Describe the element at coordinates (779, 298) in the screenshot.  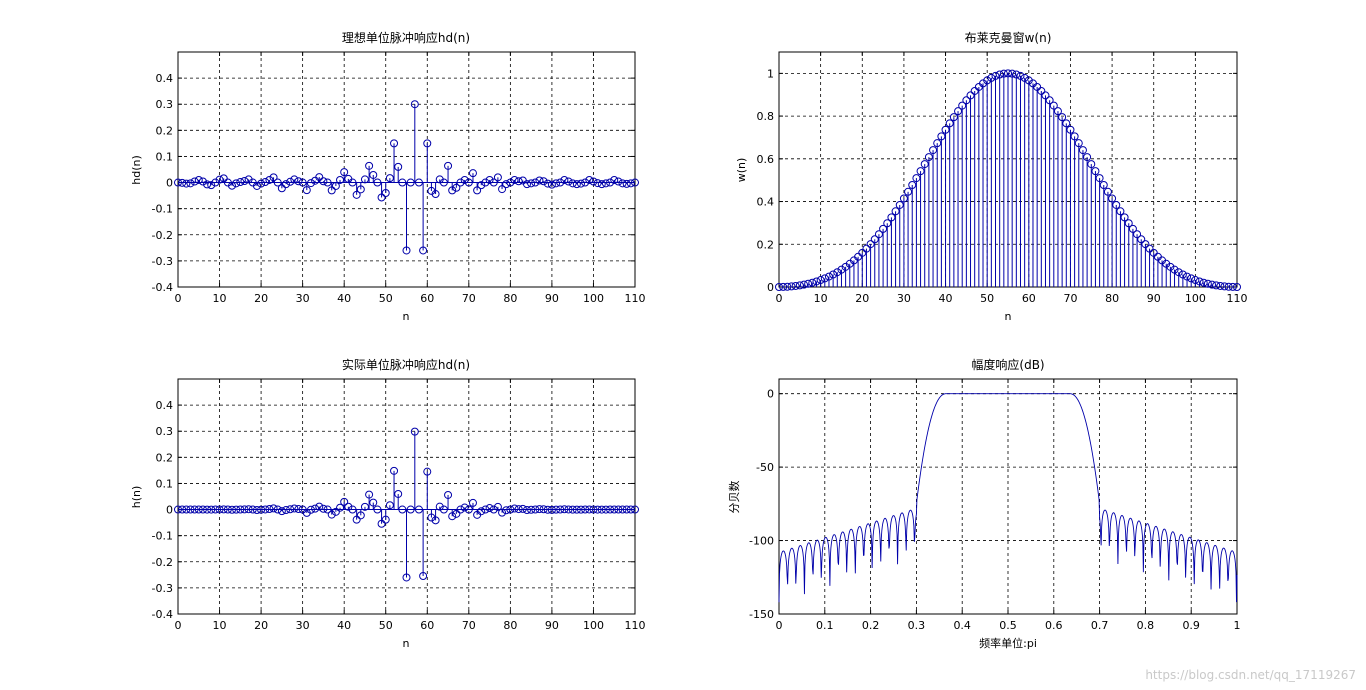
I see `x-tick-label: 0` at that location.